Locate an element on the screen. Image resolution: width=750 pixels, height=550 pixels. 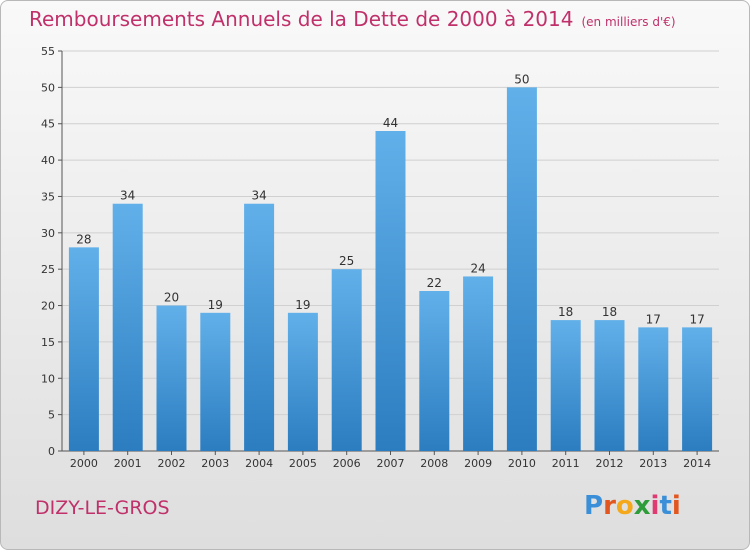
bar-2001 is located at coordinates (127, 327).